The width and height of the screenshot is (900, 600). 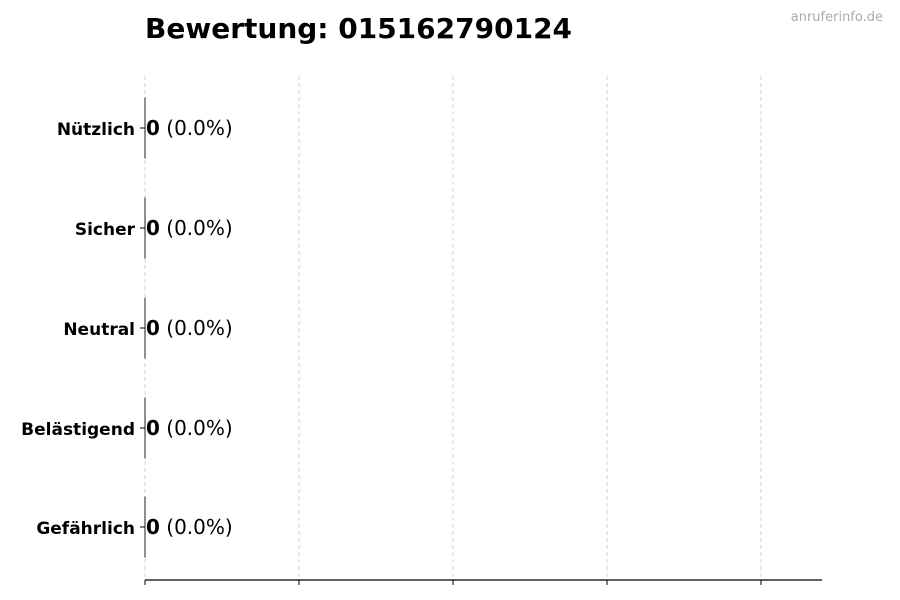 I want to click on y-tick-label: Nützlich, so click(x=96, y=130).